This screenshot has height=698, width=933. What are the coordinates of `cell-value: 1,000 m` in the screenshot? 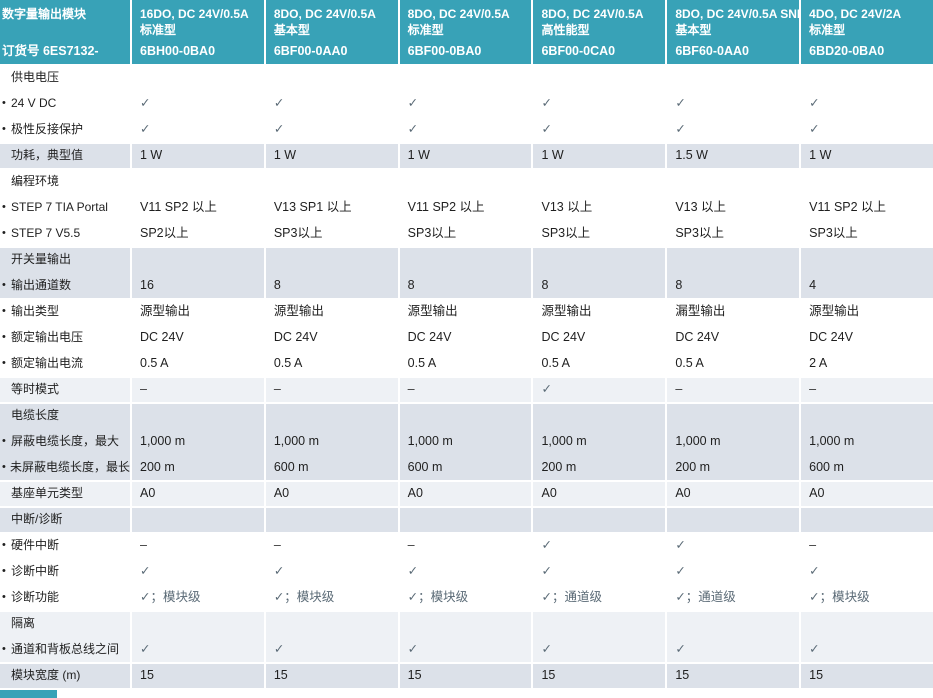 It's located at (465, 441).